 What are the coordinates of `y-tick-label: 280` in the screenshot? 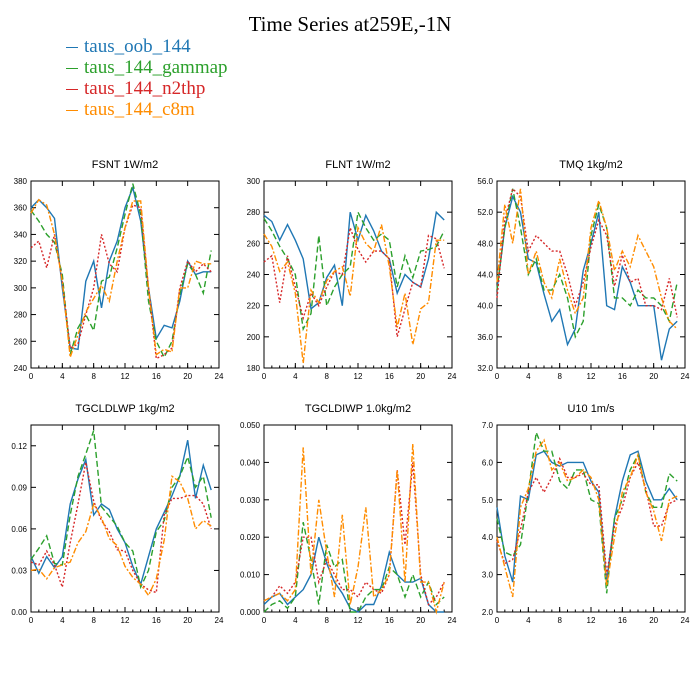 It's located at (21, 315).